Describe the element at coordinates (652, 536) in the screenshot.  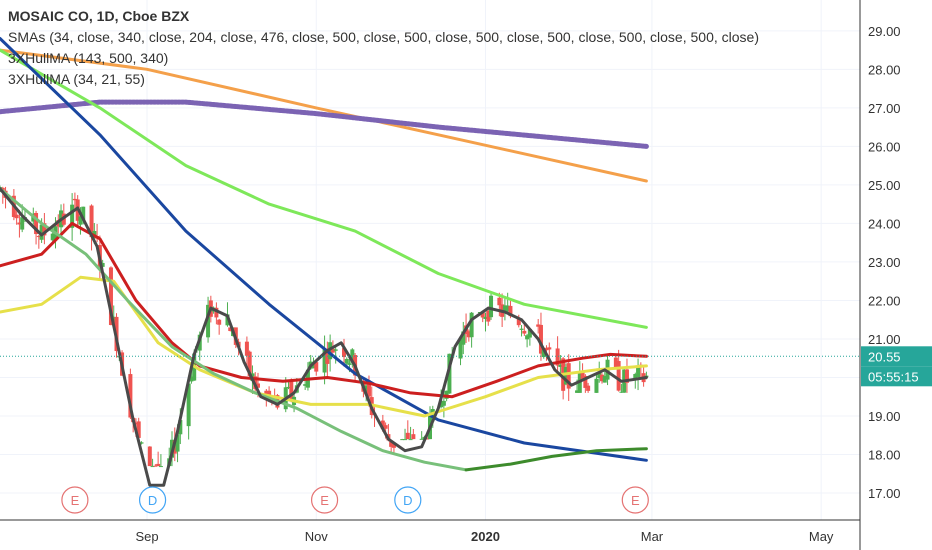
I see `time-tick-label: Mar` at that location.